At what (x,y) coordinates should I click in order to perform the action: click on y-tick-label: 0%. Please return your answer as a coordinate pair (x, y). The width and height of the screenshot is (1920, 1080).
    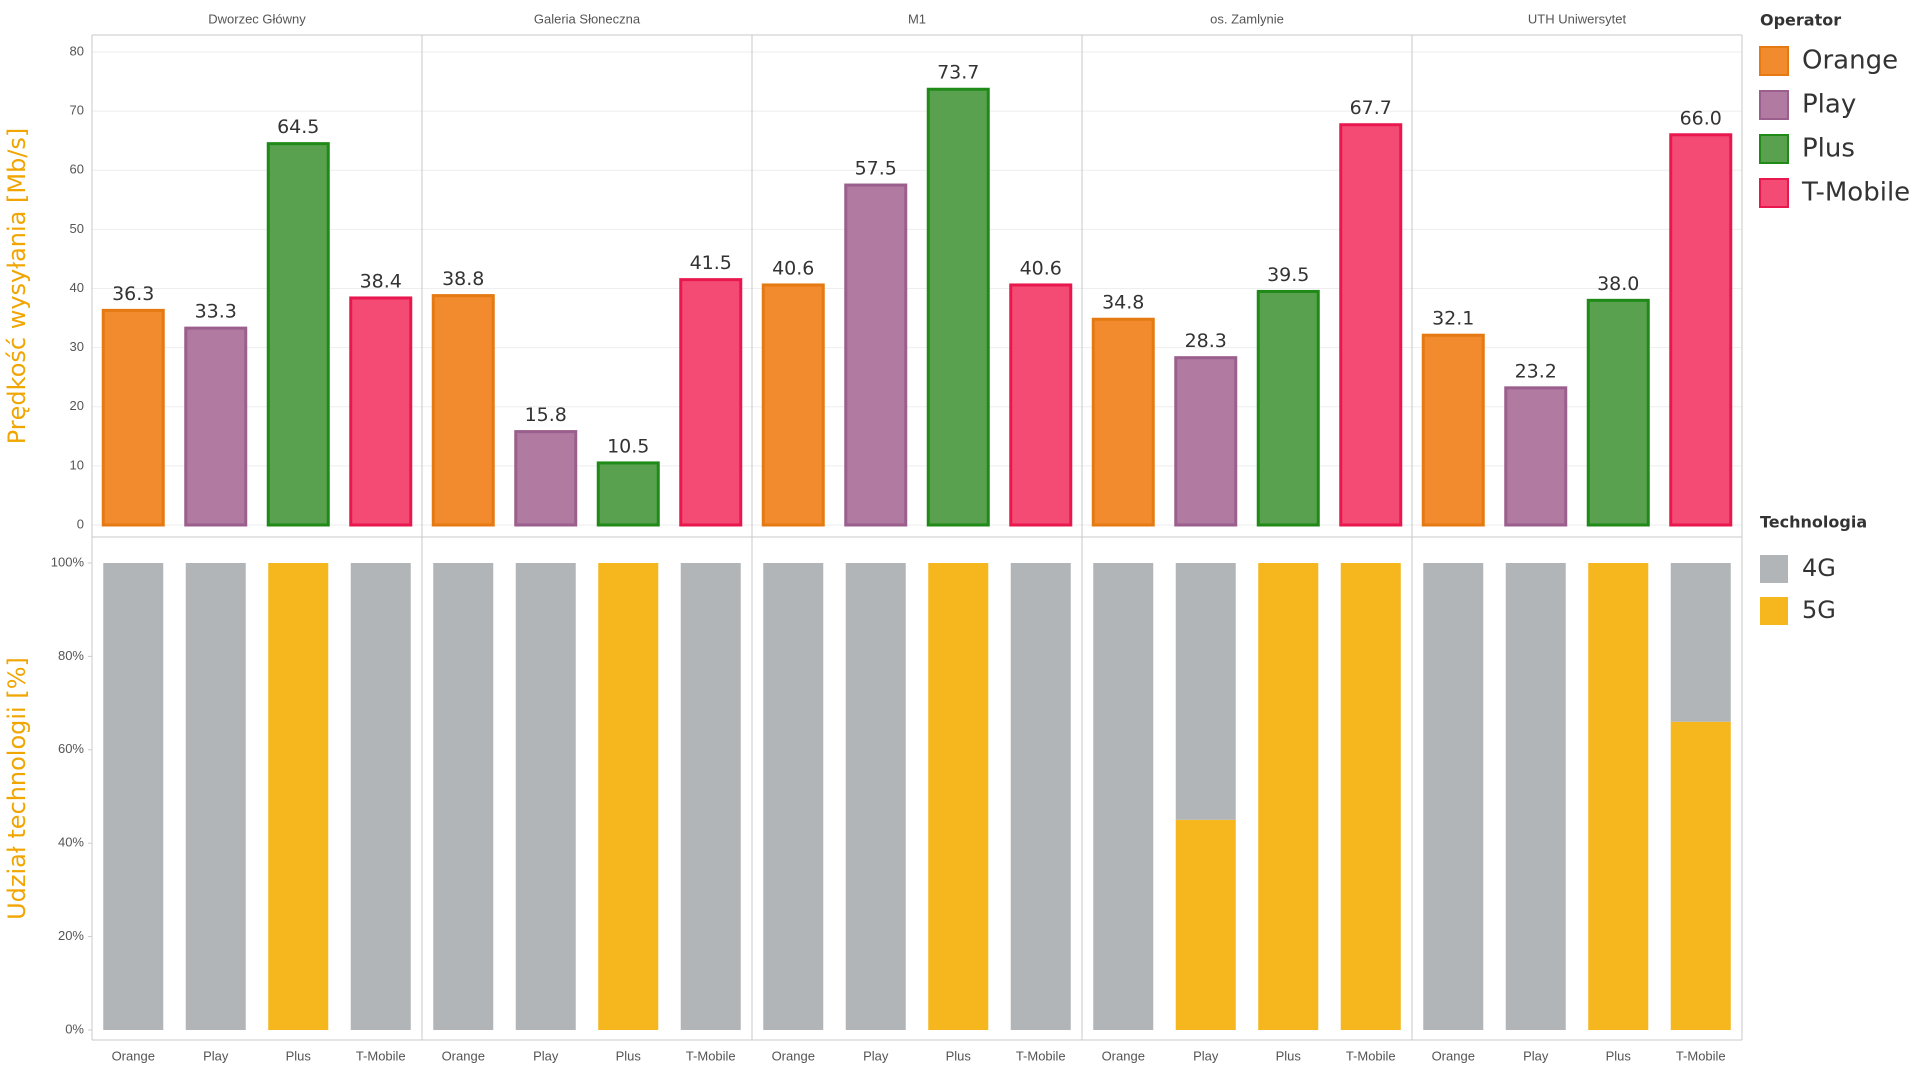
    Looking at the image, I should click on (74, 1028).